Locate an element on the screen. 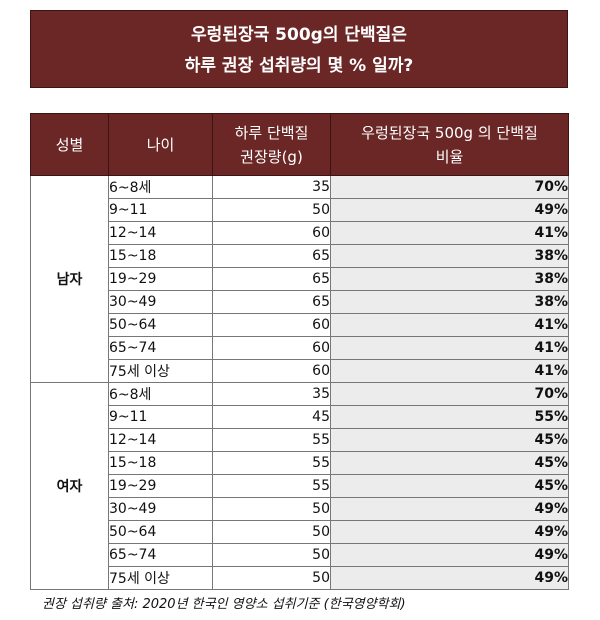 Image resolution: width=600 pixels, height=620 pixels. gender-cell: 여자 is located at coordinates (69, 486).